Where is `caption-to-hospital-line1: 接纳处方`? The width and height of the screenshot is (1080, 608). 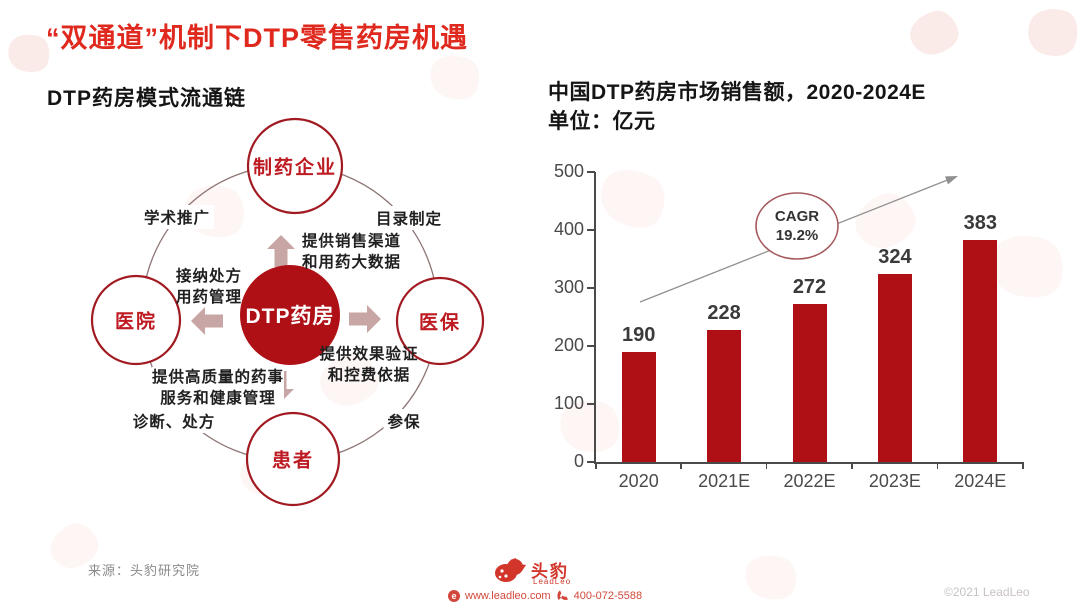 caption-to-hospital-line1: 接纳处方 is located at coordinates (209, 276).